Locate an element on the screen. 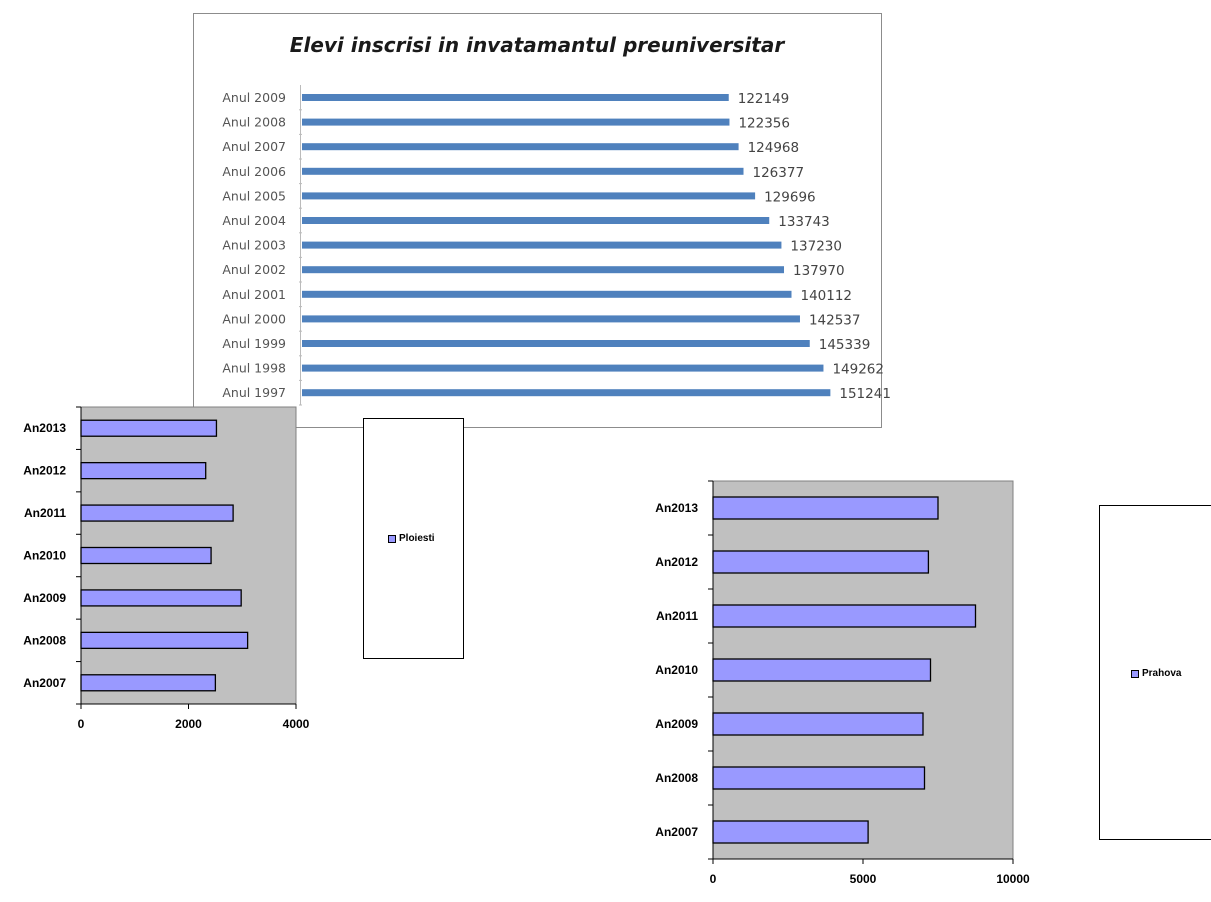 Image resolution: width=1211 pixels, height=902 pixels. chart3-category-label: An2008 is located at coordinates (676, 778).